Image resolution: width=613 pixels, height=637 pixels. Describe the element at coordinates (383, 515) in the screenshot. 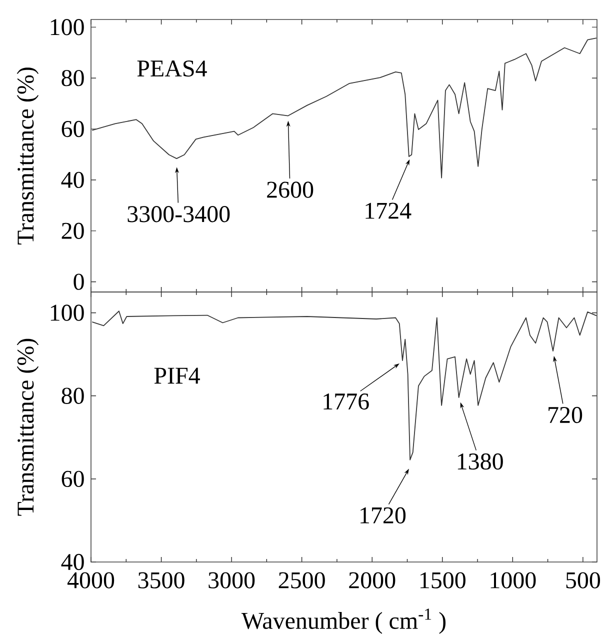

I see `annotation: 1720` at that location.